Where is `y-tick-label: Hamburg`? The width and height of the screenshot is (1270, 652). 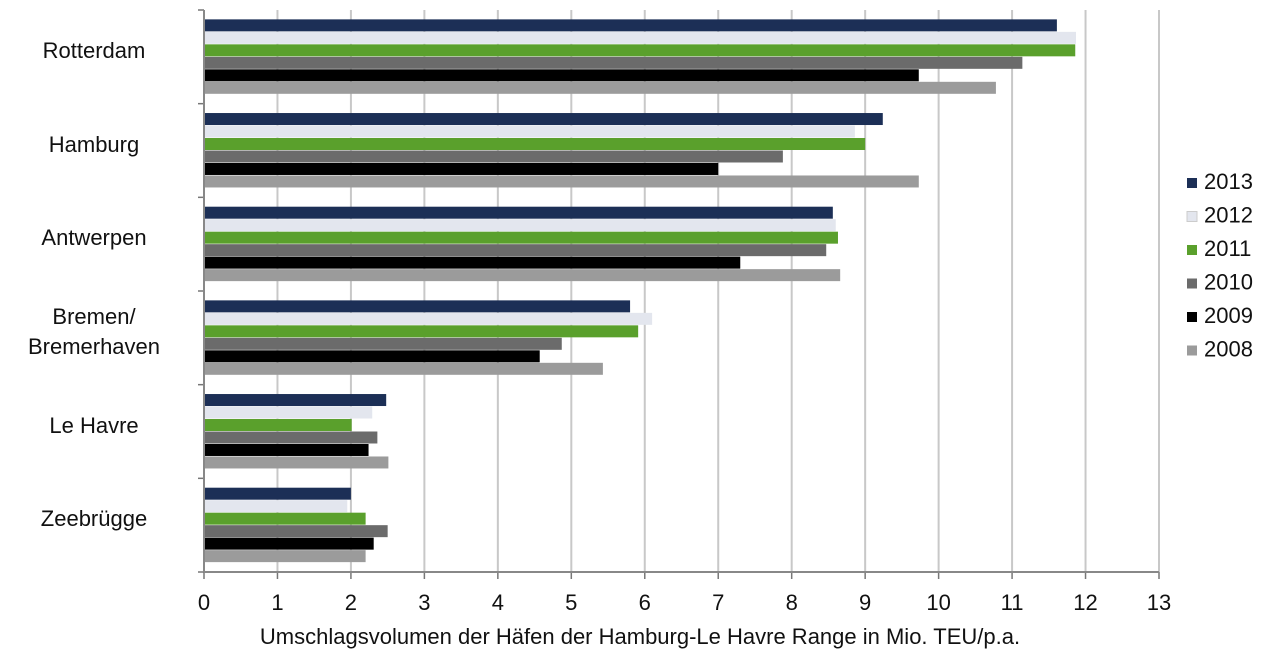 y-tick-label: Hamburg is located at coordinates (94, 144).